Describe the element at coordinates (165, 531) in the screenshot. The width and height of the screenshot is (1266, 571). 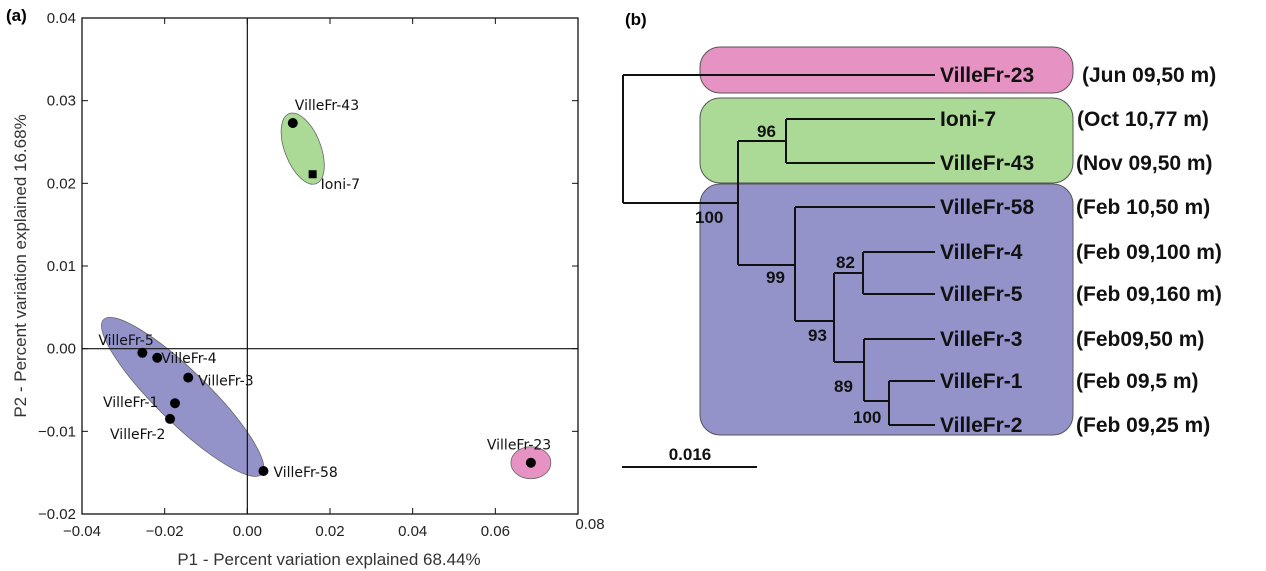
I see `x-tick-label: −0.02` at that location.